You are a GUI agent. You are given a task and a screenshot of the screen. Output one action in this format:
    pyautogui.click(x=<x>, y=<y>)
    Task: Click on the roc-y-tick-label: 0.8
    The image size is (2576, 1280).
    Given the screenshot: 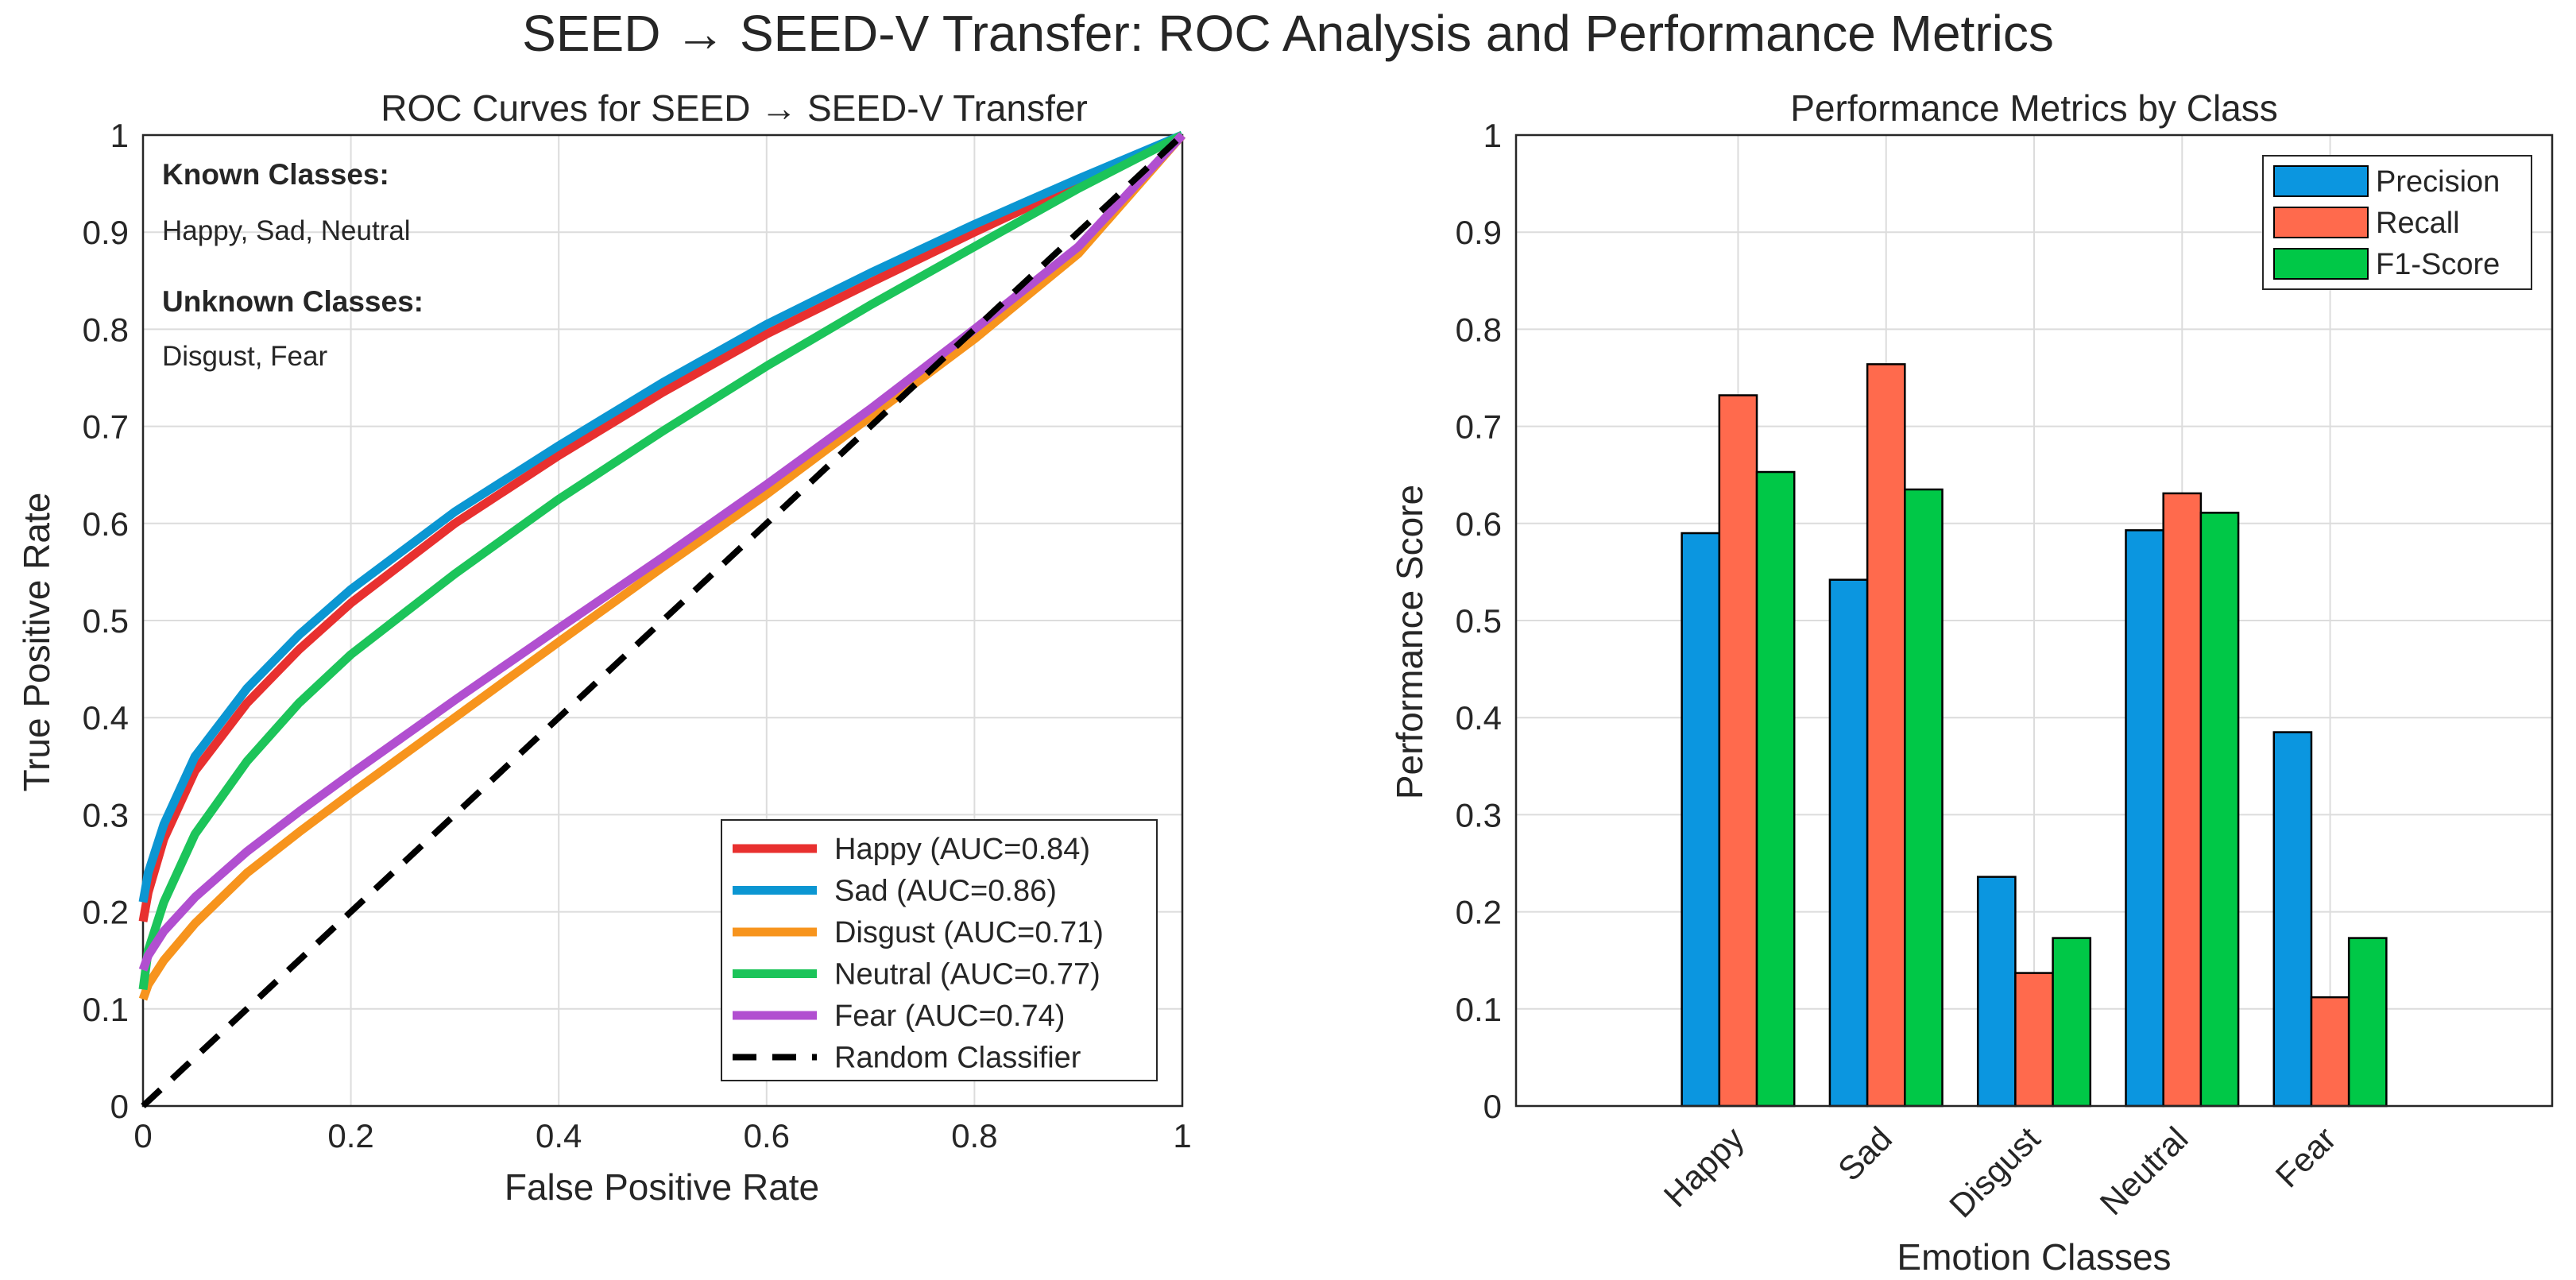 What is the action you would take?
    pyautogui.click(x=106, y=329)
    